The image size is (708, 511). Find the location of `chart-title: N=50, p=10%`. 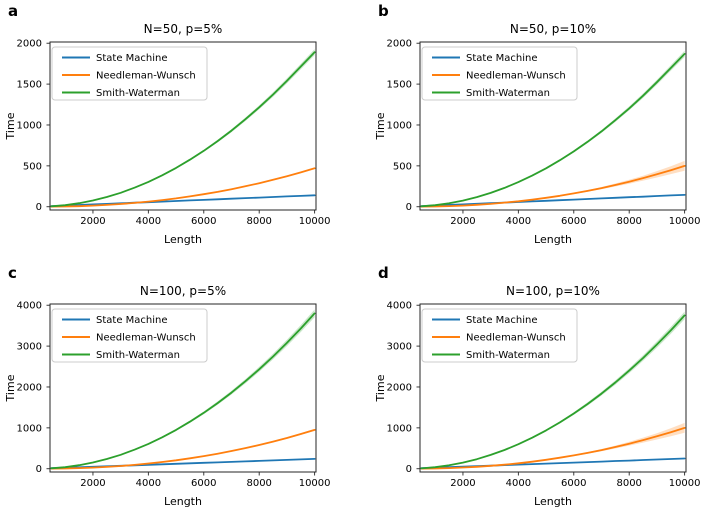

chart-title: N=50, p=10% is located at coordinates (553, 29).